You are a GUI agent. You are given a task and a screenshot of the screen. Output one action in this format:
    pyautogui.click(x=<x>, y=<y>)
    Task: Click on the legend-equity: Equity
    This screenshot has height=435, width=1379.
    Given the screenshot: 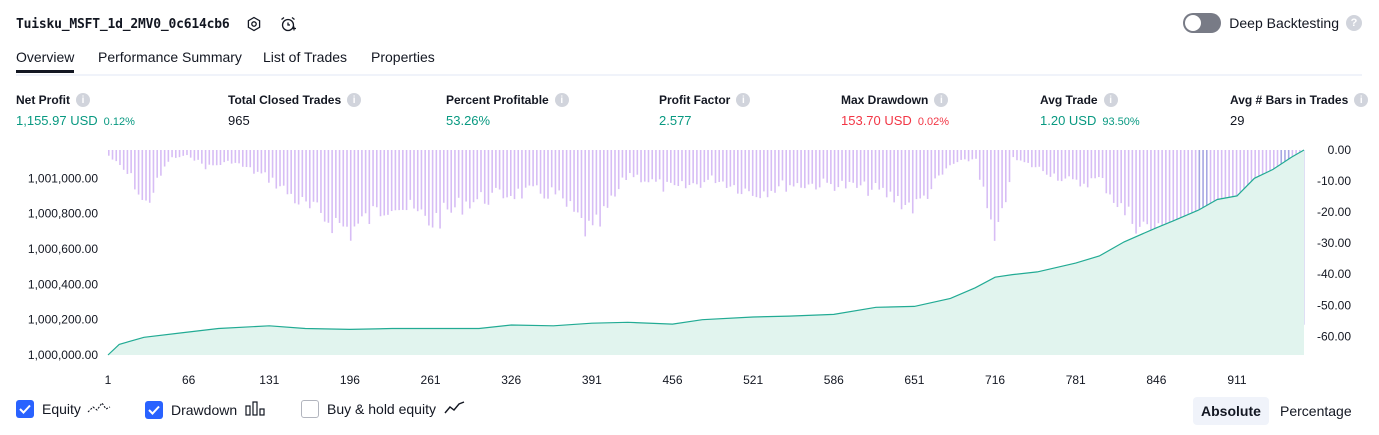 What is the action you would take?
    pyautogui.click(x=63, y=409)
    